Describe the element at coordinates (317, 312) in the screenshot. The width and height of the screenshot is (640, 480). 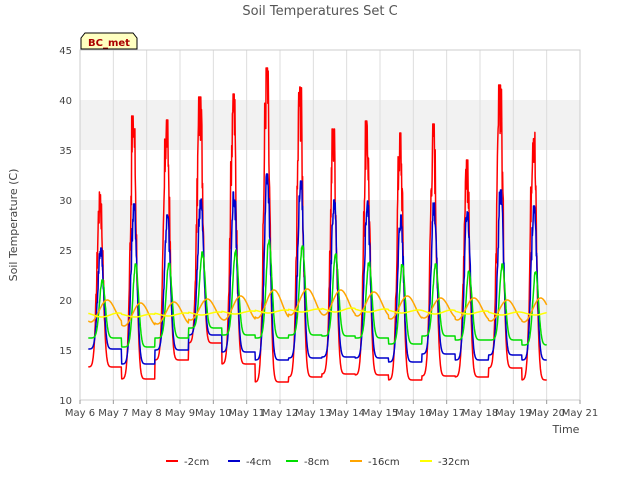
I see `series-line-minus-32cm` at that location.